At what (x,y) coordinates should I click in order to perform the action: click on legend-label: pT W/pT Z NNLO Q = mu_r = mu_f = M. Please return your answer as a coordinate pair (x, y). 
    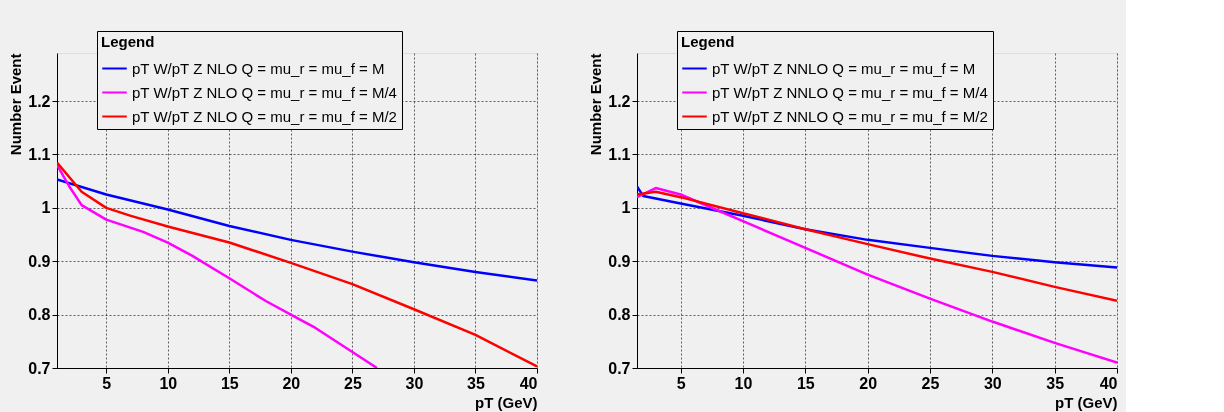
    Looking at the image, I should click on (844, 68).